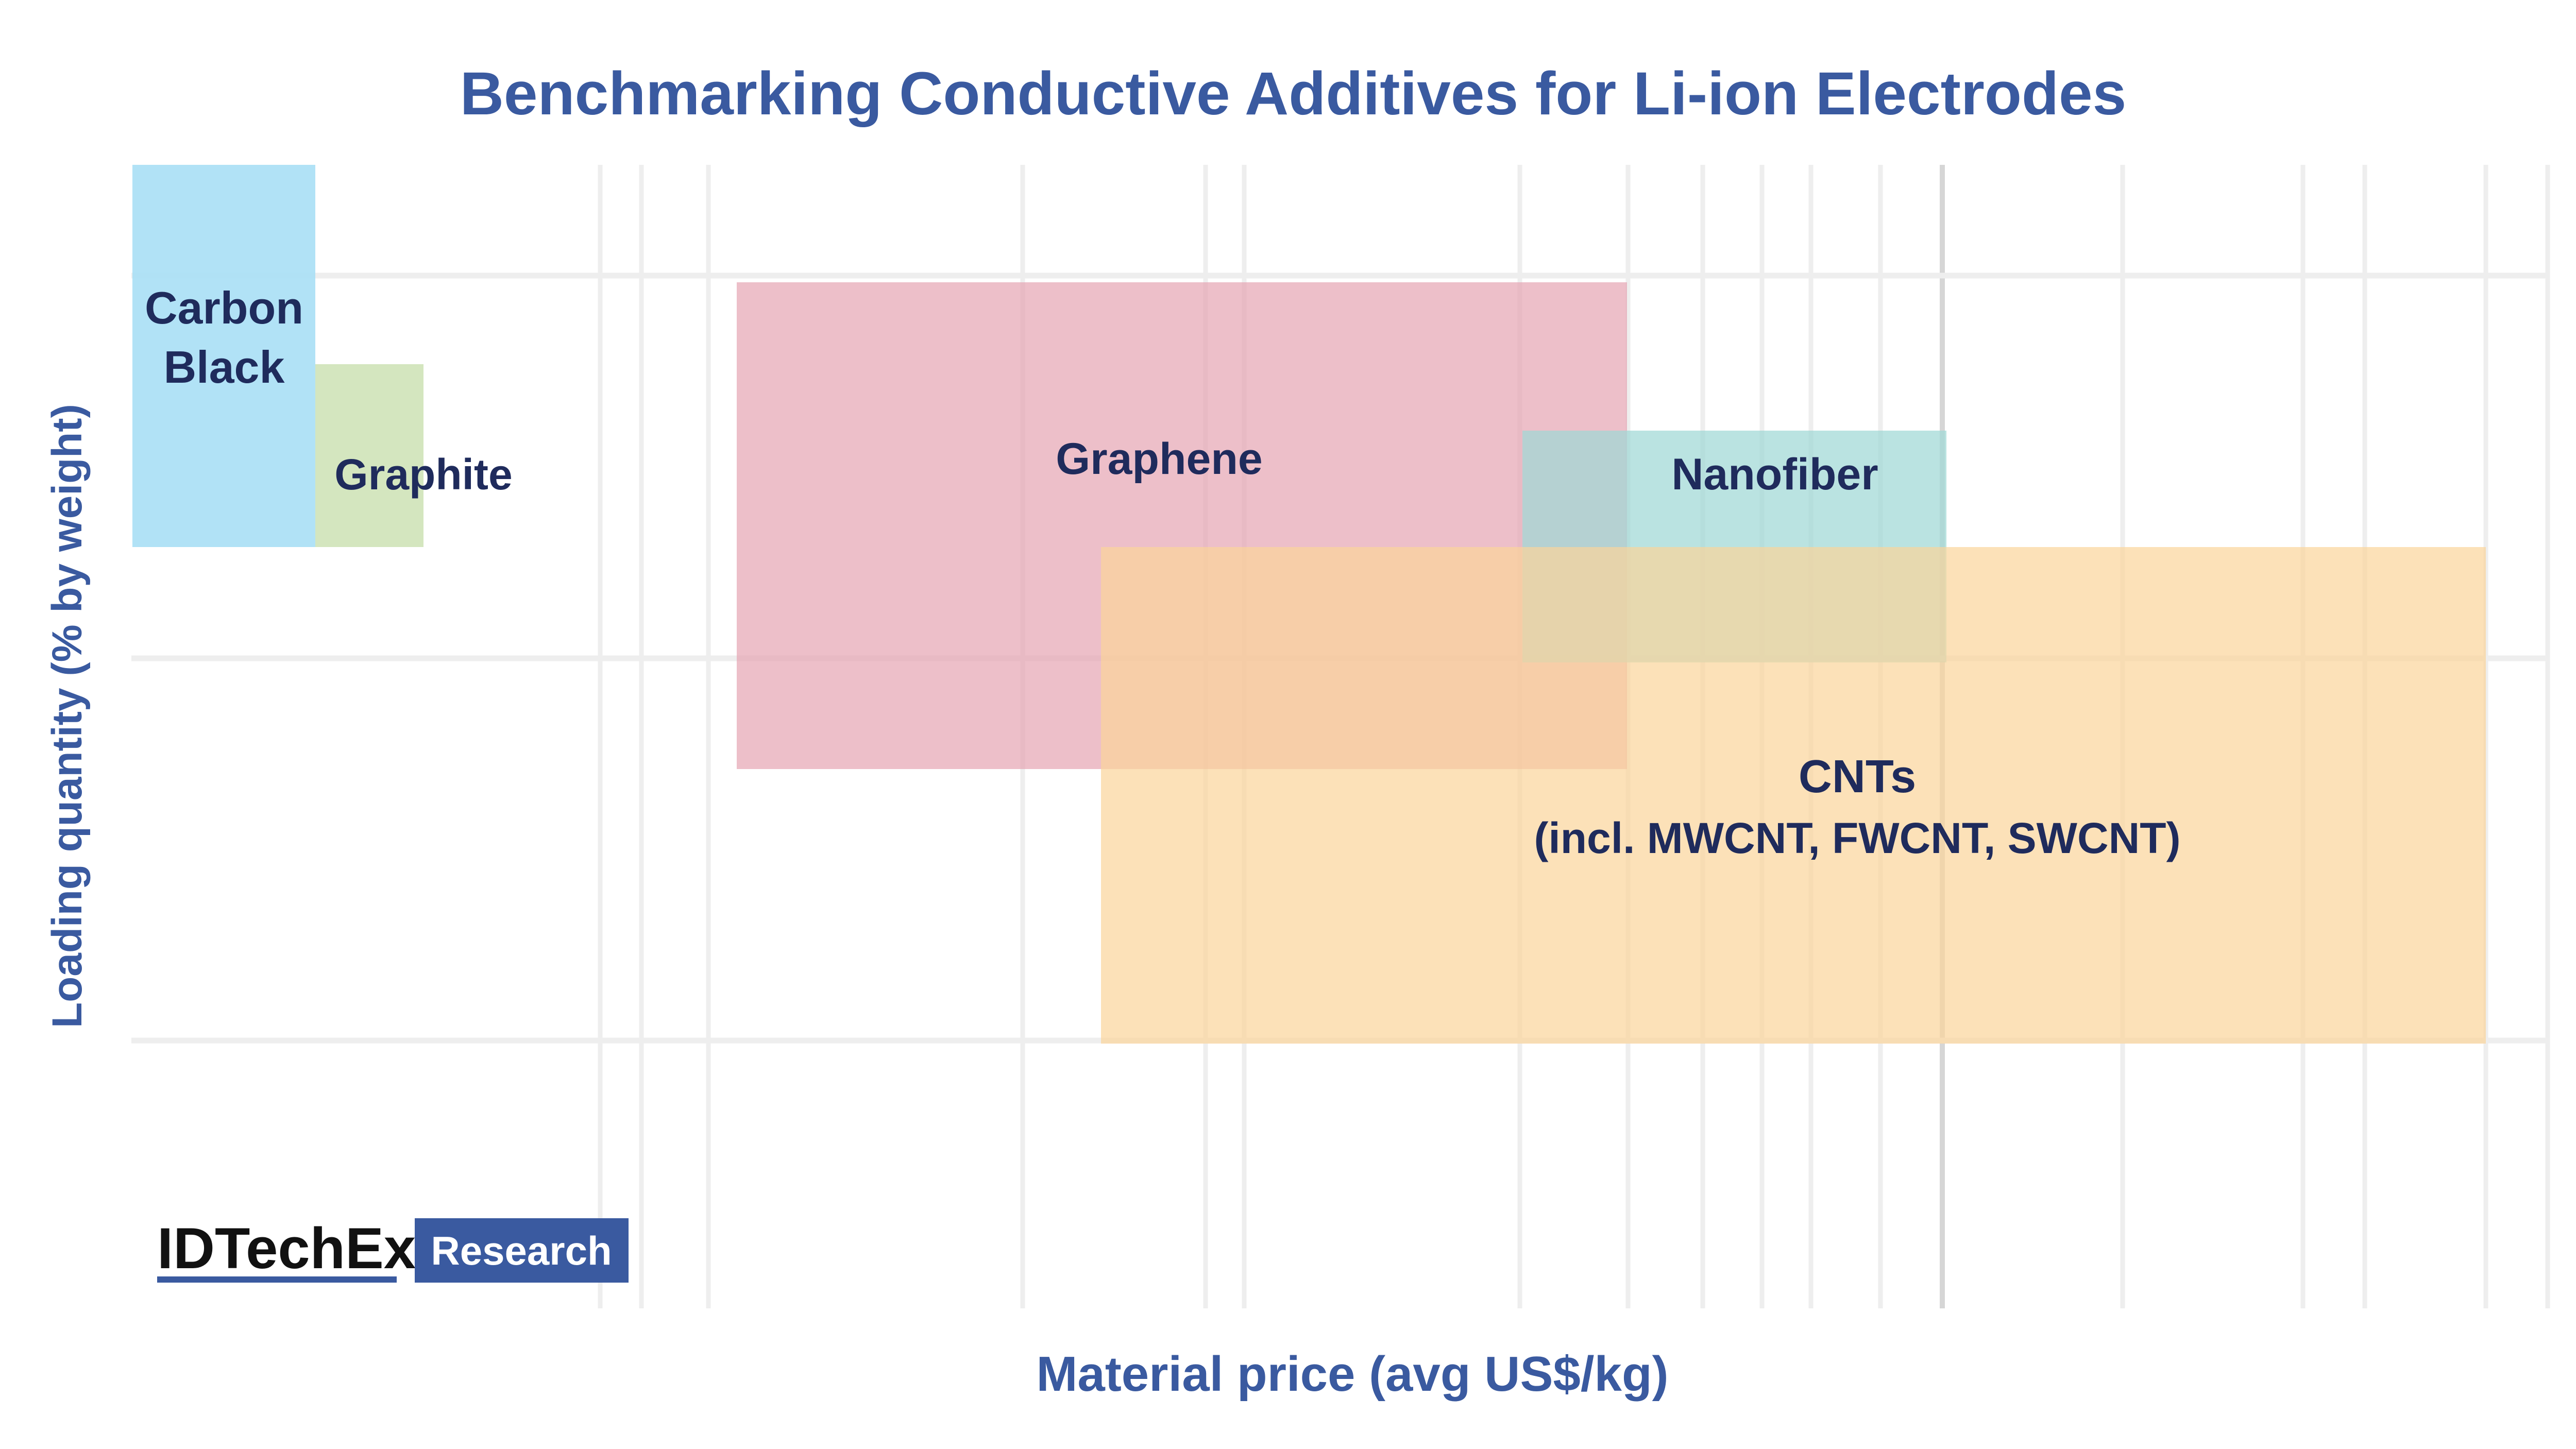 The image size is (2576, 1449). Describe the element at coordinates (1352, 1374) in the screenshot. I see `x-axis-label: Material price (avg US$/kg)` at that location.